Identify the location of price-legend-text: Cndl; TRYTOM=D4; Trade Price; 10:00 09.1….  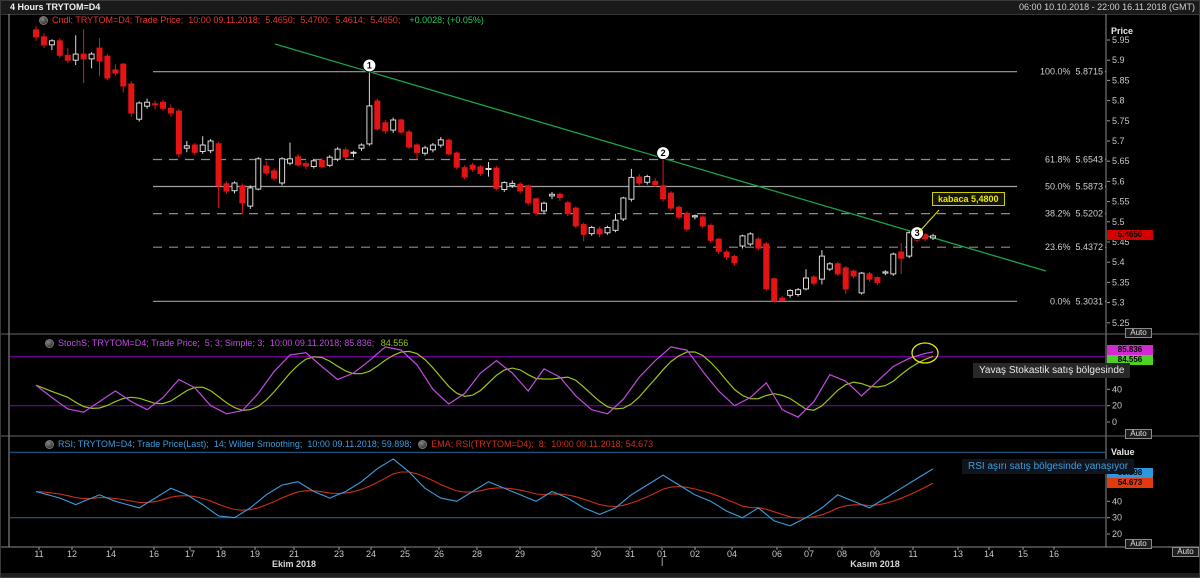
(229, 20).